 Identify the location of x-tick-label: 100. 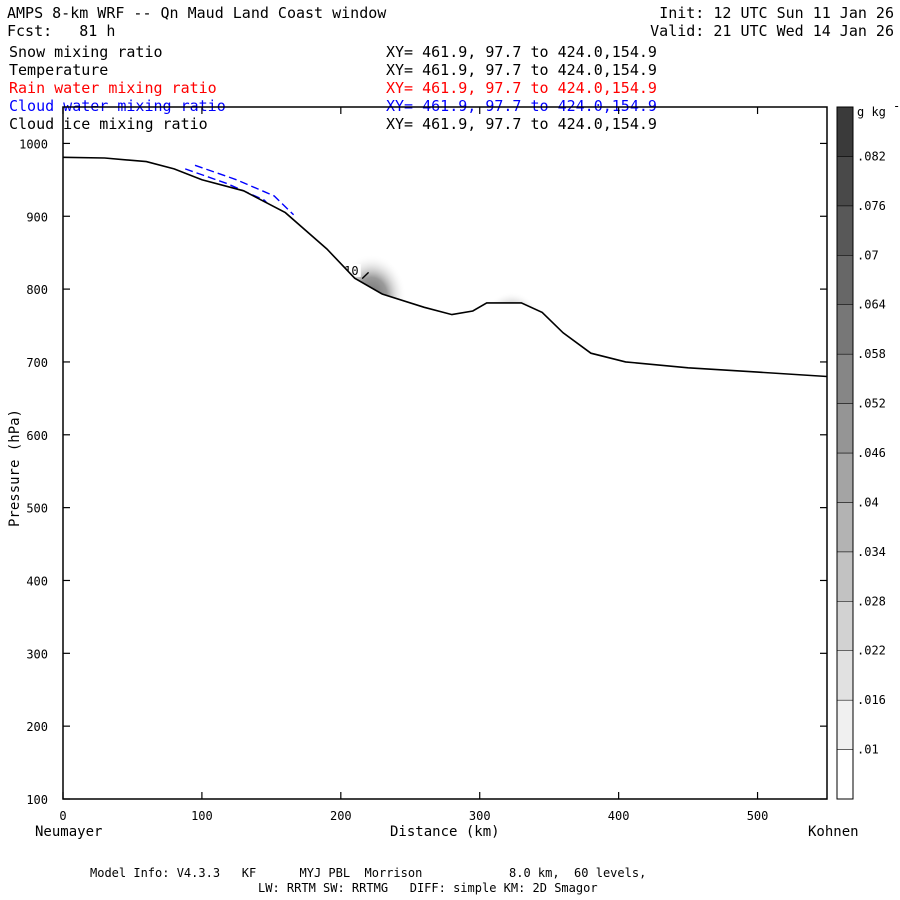
(202, 816).